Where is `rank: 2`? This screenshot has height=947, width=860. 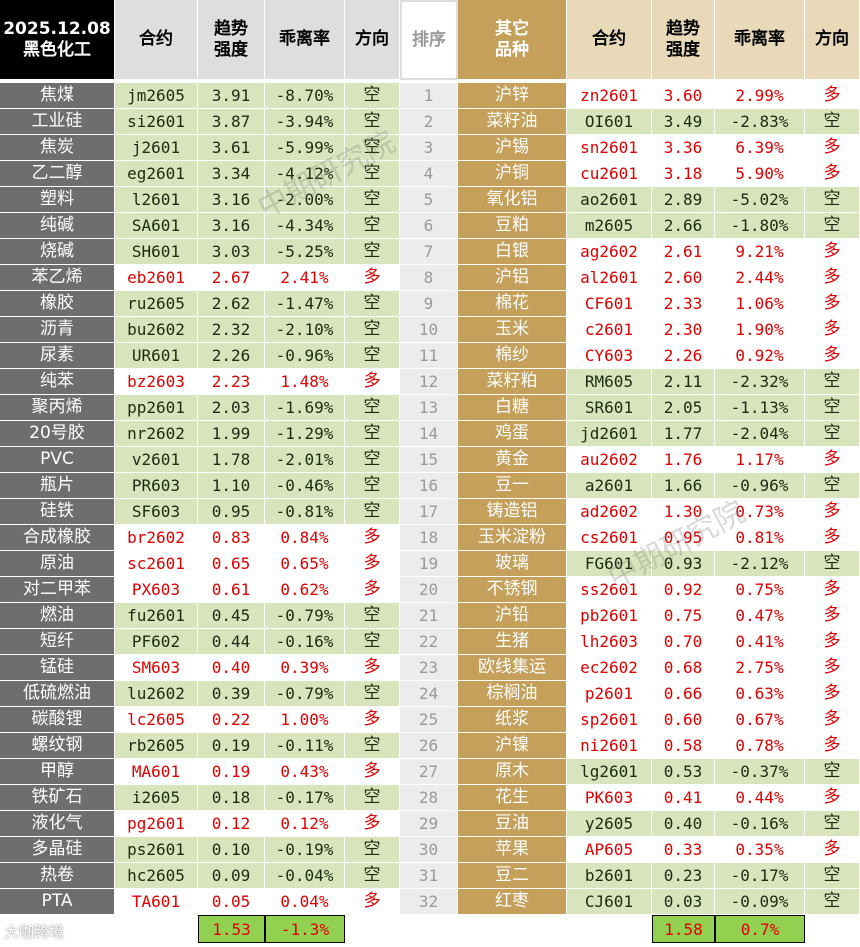
rank: 2 is located at coordinates (429, 122).